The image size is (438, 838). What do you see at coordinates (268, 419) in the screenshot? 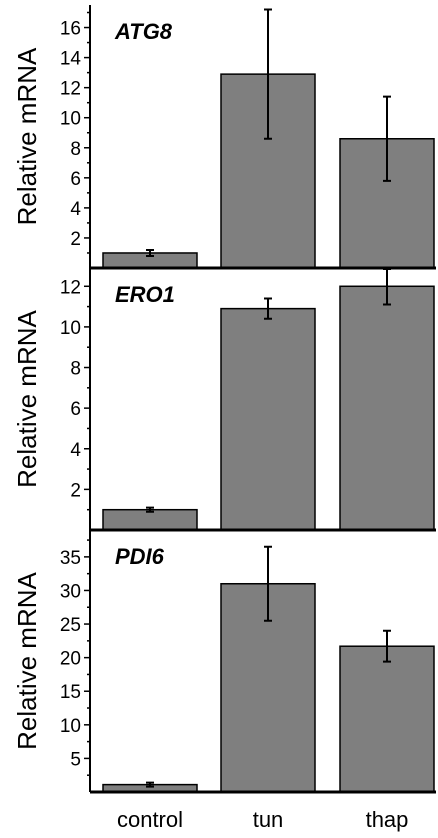
I see `bar-tun` at bounding box center [268, 419].